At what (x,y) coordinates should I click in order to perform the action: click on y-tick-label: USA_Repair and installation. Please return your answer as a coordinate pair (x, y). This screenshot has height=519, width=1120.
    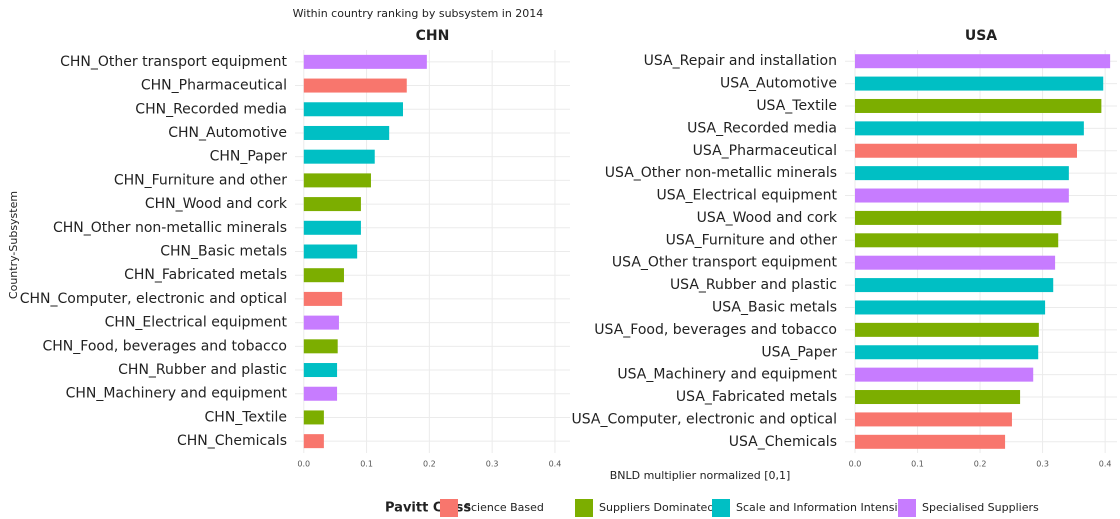
    Looking at the image, I should click on (740, 61).